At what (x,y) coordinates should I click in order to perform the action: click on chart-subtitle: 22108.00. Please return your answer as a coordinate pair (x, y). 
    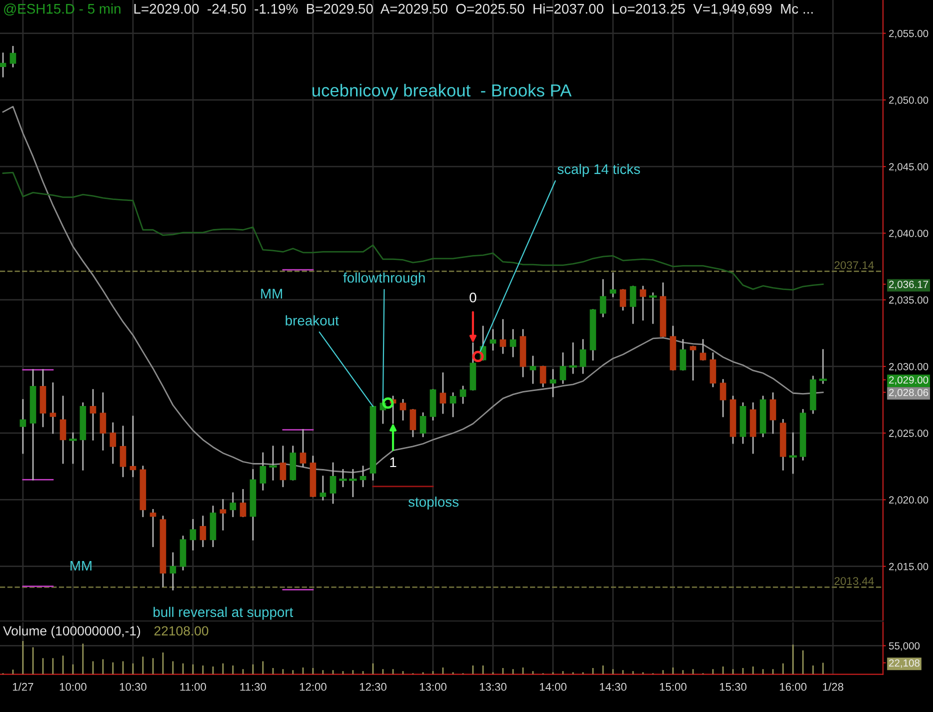
    Looking at the image, I should click on (181, 631).